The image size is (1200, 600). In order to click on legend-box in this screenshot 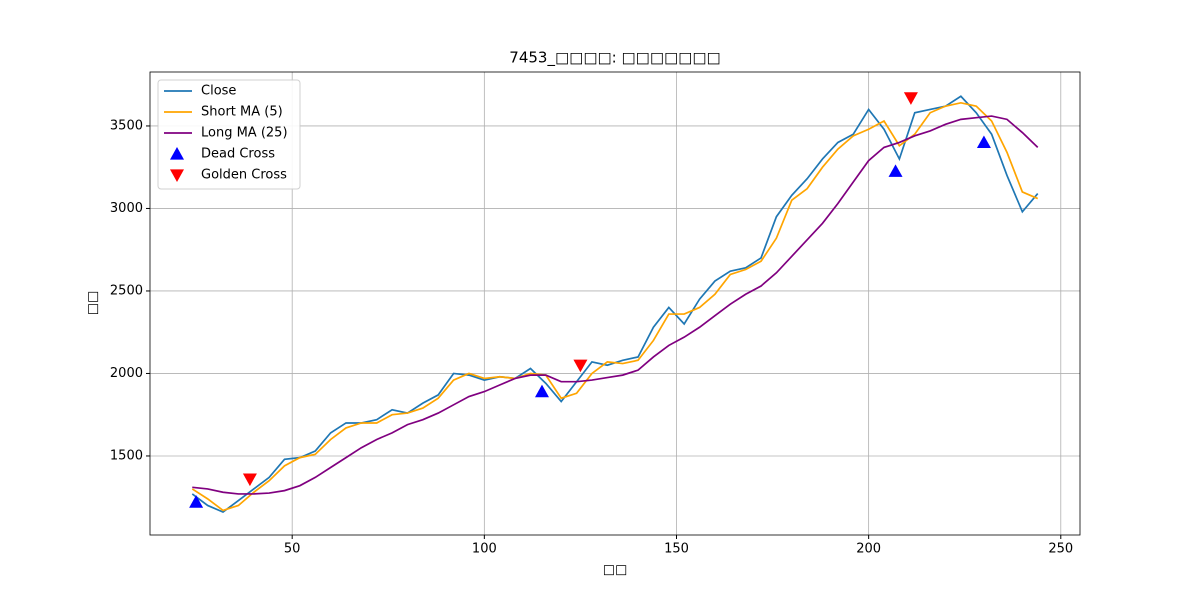, I will do `click(229, 134)`.